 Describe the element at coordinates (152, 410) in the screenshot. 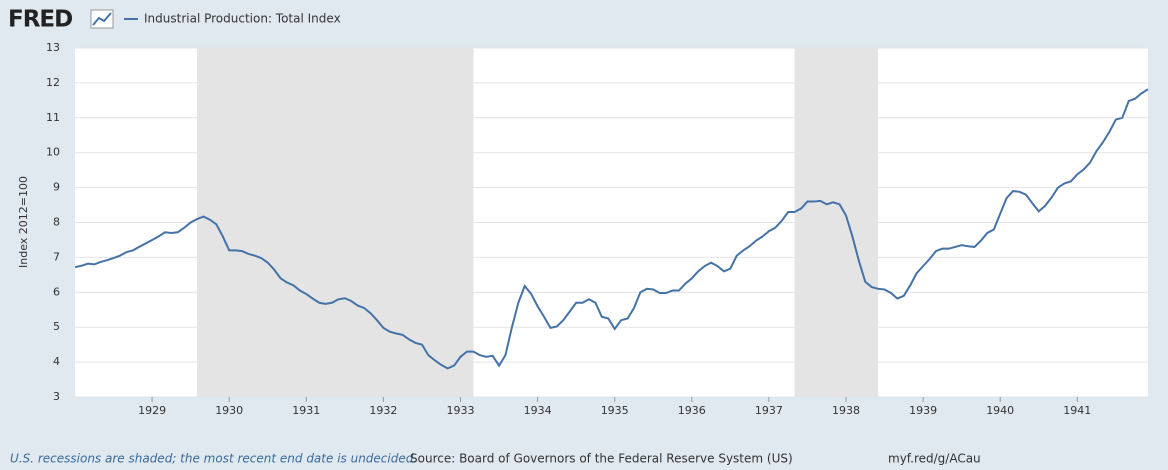

I see `x-tick-label: 1929` at that location.